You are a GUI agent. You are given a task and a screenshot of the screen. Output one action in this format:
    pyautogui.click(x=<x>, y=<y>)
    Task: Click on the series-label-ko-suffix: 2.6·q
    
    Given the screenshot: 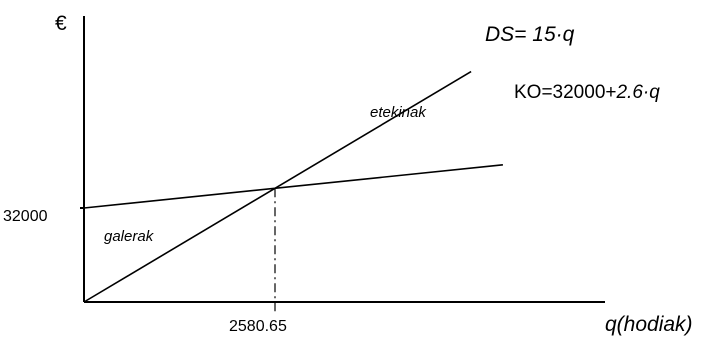 What is the action you would take?
    pyautogui.click(x=637, y=92)
    